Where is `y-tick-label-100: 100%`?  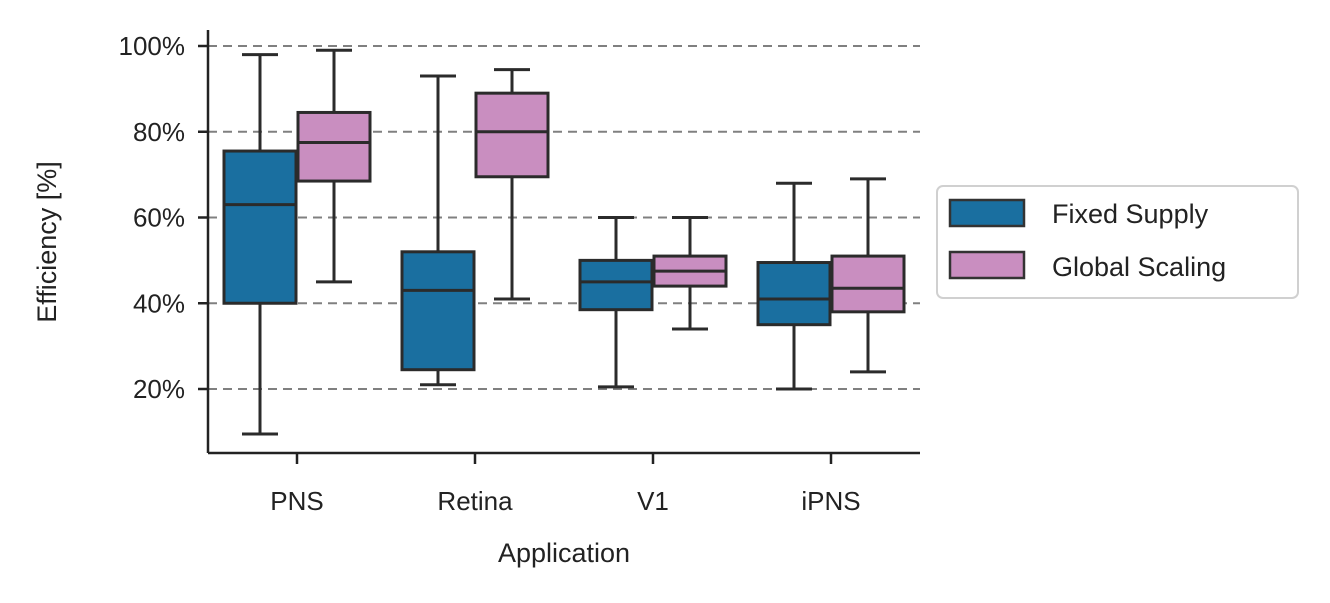 y-tick-label-100: 100% is located at coordinates (152, 46).